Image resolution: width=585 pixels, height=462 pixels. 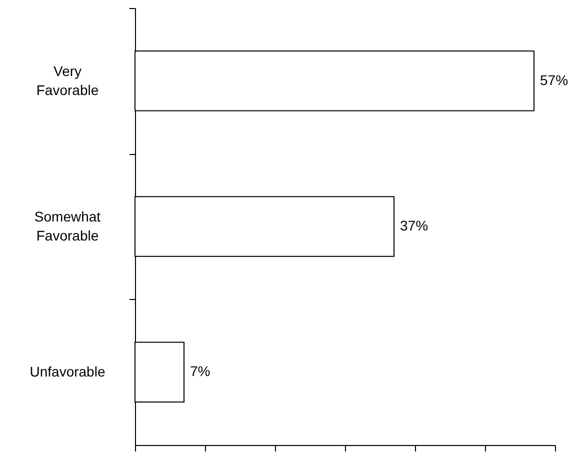 I want to click on y-tick-label: Very Favorable, so click(x=67, y=80).